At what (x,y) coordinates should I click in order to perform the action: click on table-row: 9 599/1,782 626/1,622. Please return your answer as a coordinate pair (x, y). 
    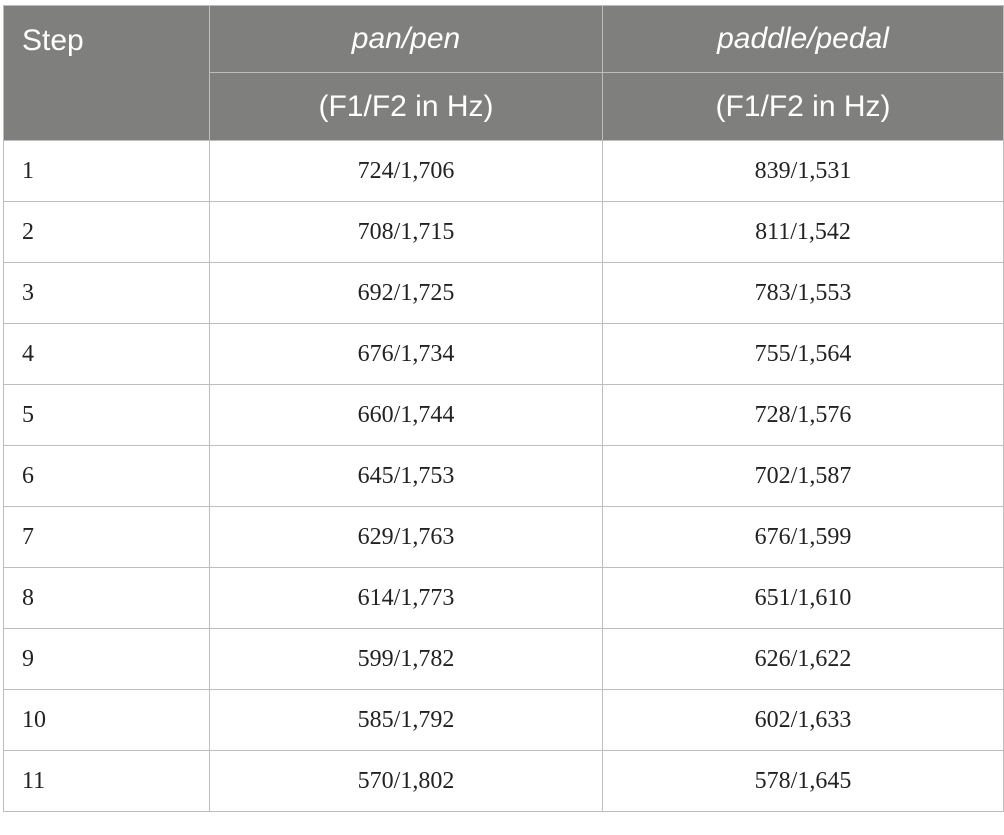
    Looking at the image, I should click on (503, 659).